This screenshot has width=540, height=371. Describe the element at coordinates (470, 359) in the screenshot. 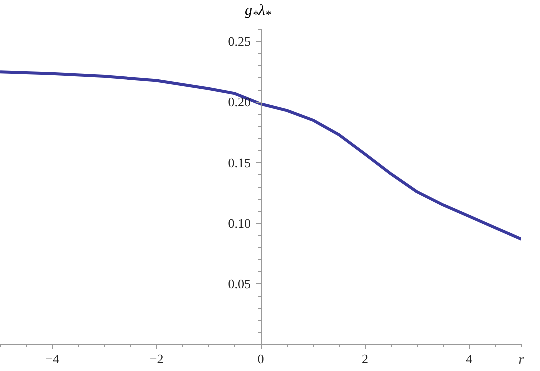

I see `x-tick-label: 4` at that location.